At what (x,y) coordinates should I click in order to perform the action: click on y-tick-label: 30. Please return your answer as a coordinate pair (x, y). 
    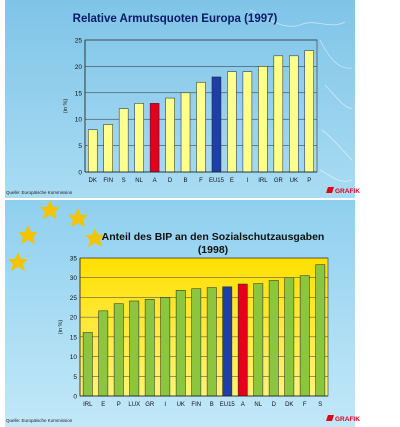
    Looking at the image, I should click on (74, 278).